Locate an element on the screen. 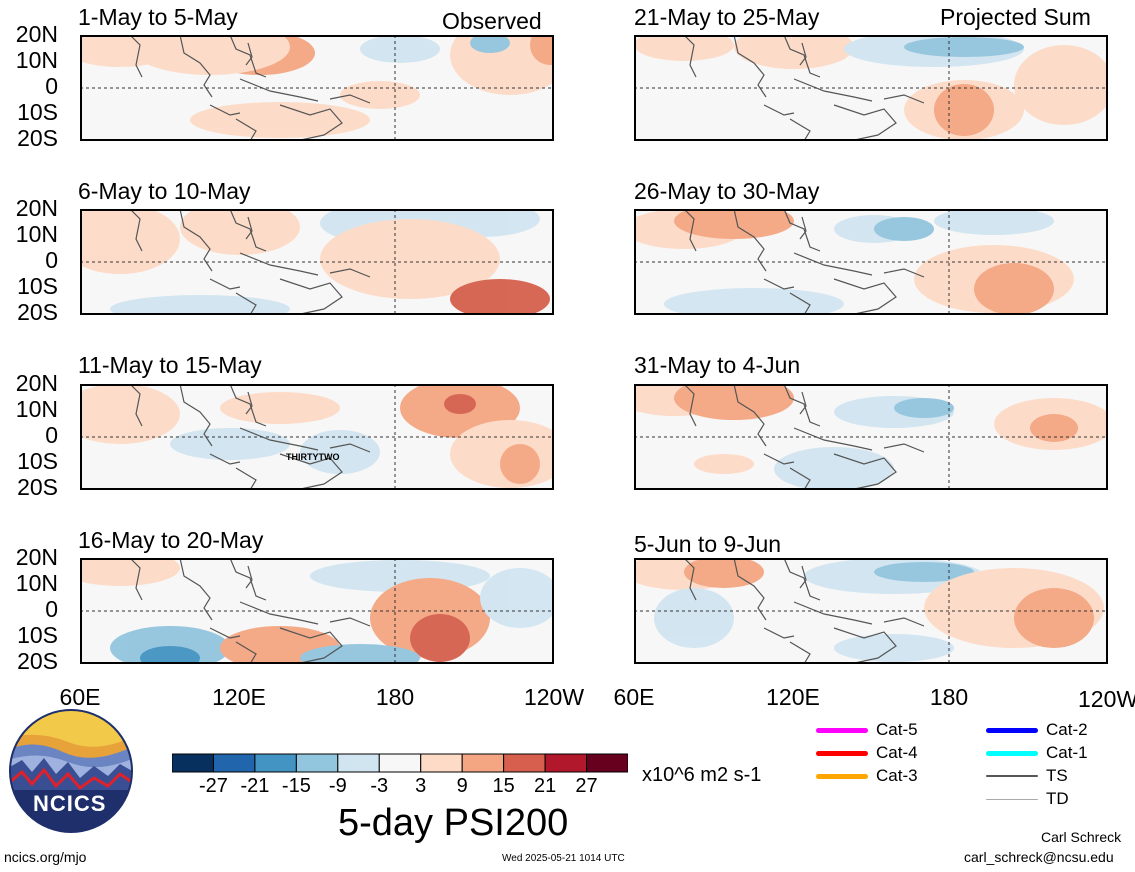  colorbar-tick-label: 9 is located at coordinates (462, 786).